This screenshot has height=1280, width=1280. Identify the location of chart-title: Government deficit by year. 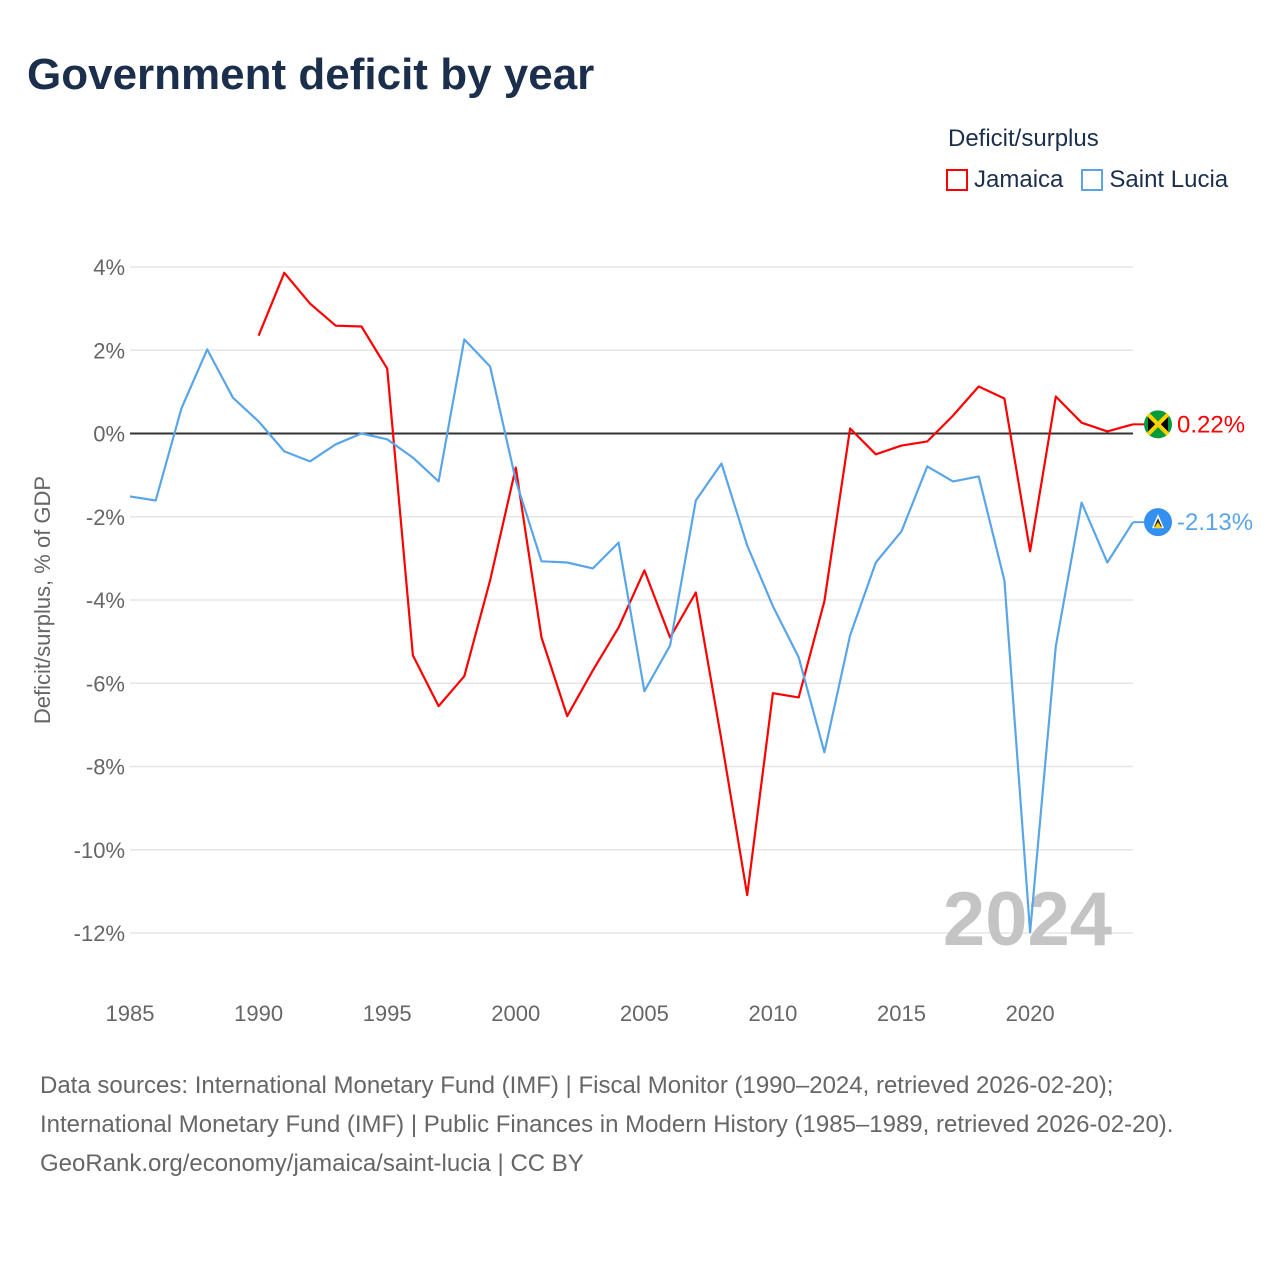
(311, 74).